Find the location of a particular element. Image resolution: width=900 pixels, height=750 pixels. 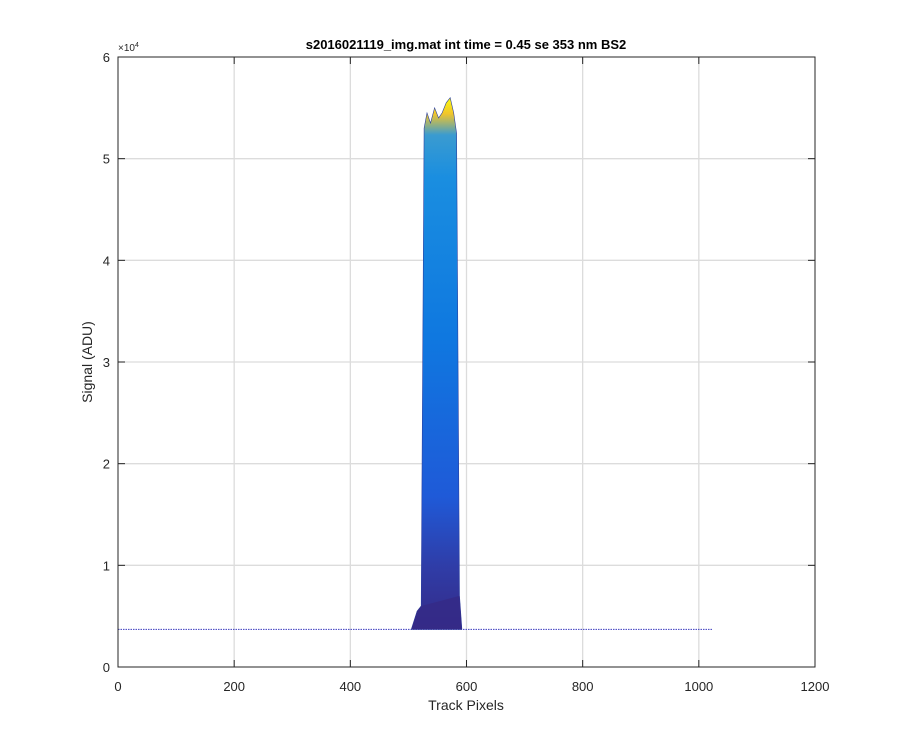

y-tick-label: 3 is located at coordinates (106, 362).